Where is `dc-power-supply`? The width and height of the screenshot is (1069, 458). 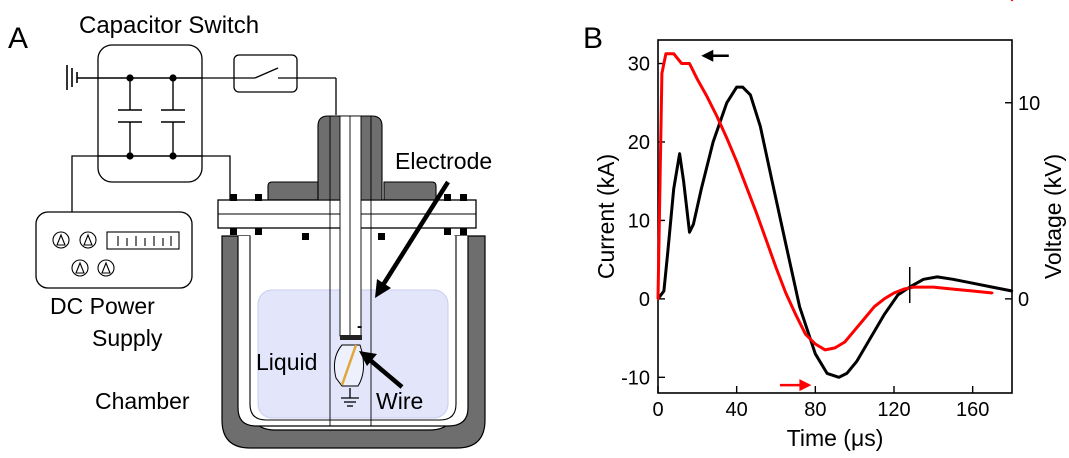
dc-power-supply is located at coordinates (114, 250).